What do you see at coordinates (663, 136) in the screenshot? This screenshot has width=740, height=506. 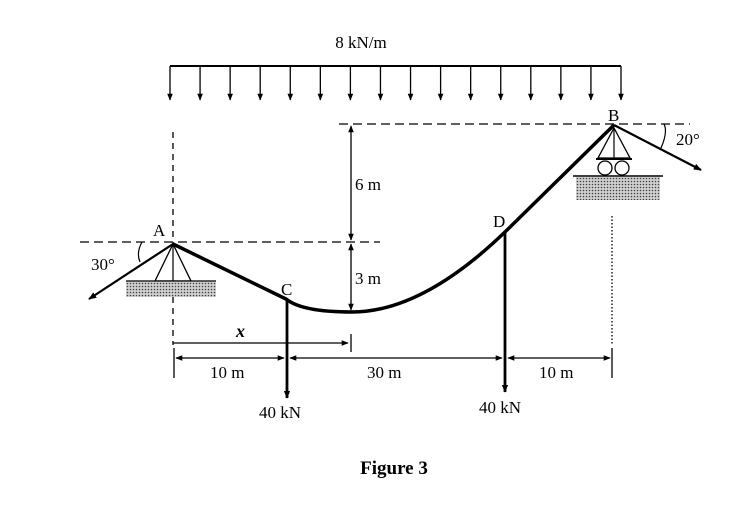 I see `angle-arc-b` at bounding box center [663, 136].